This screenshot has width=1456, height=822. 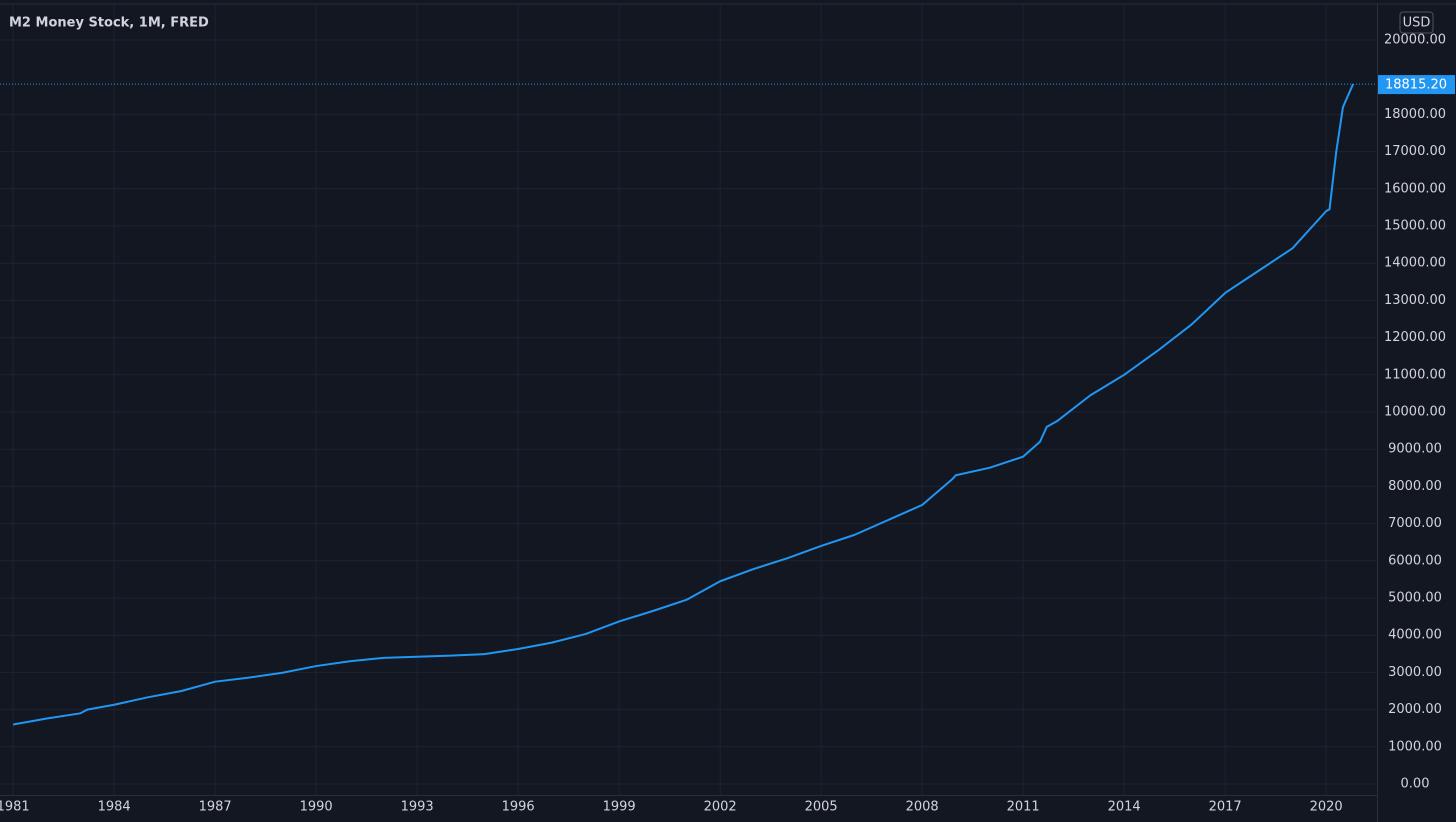 What do you see at coordinates (1415, 635) in the screenshot?
I see `y-tick-label: 4000.00` at bounding box center [1415, 635].